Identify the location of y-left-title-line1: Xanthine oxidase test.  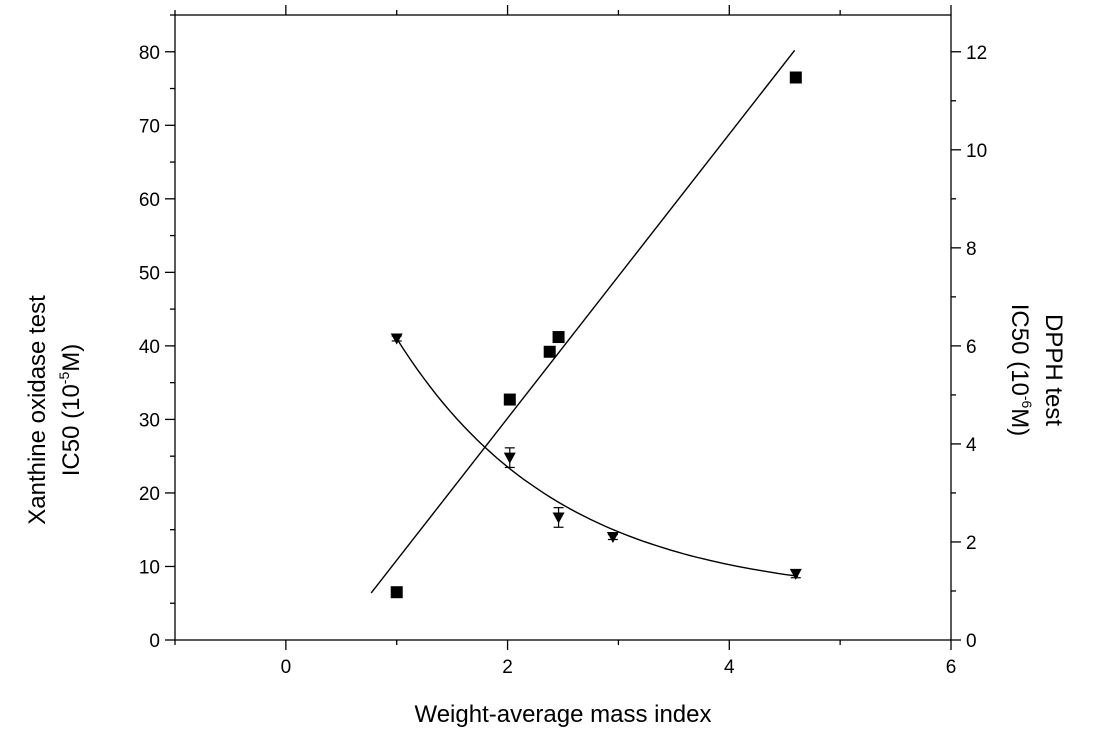
(37, 410).